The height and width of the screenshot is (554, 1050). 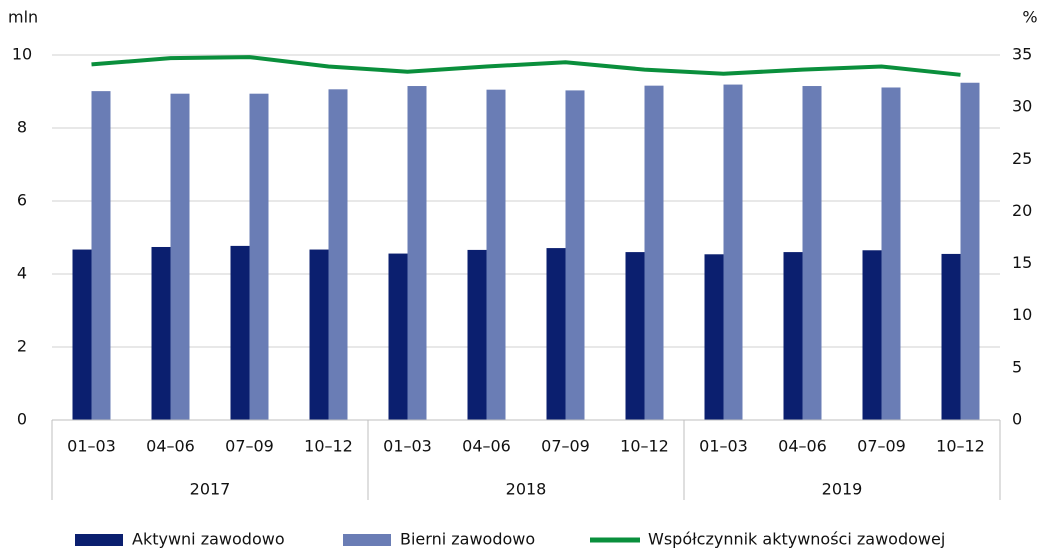 I want to click on group-label: 2019, so click(x=842, y=489).